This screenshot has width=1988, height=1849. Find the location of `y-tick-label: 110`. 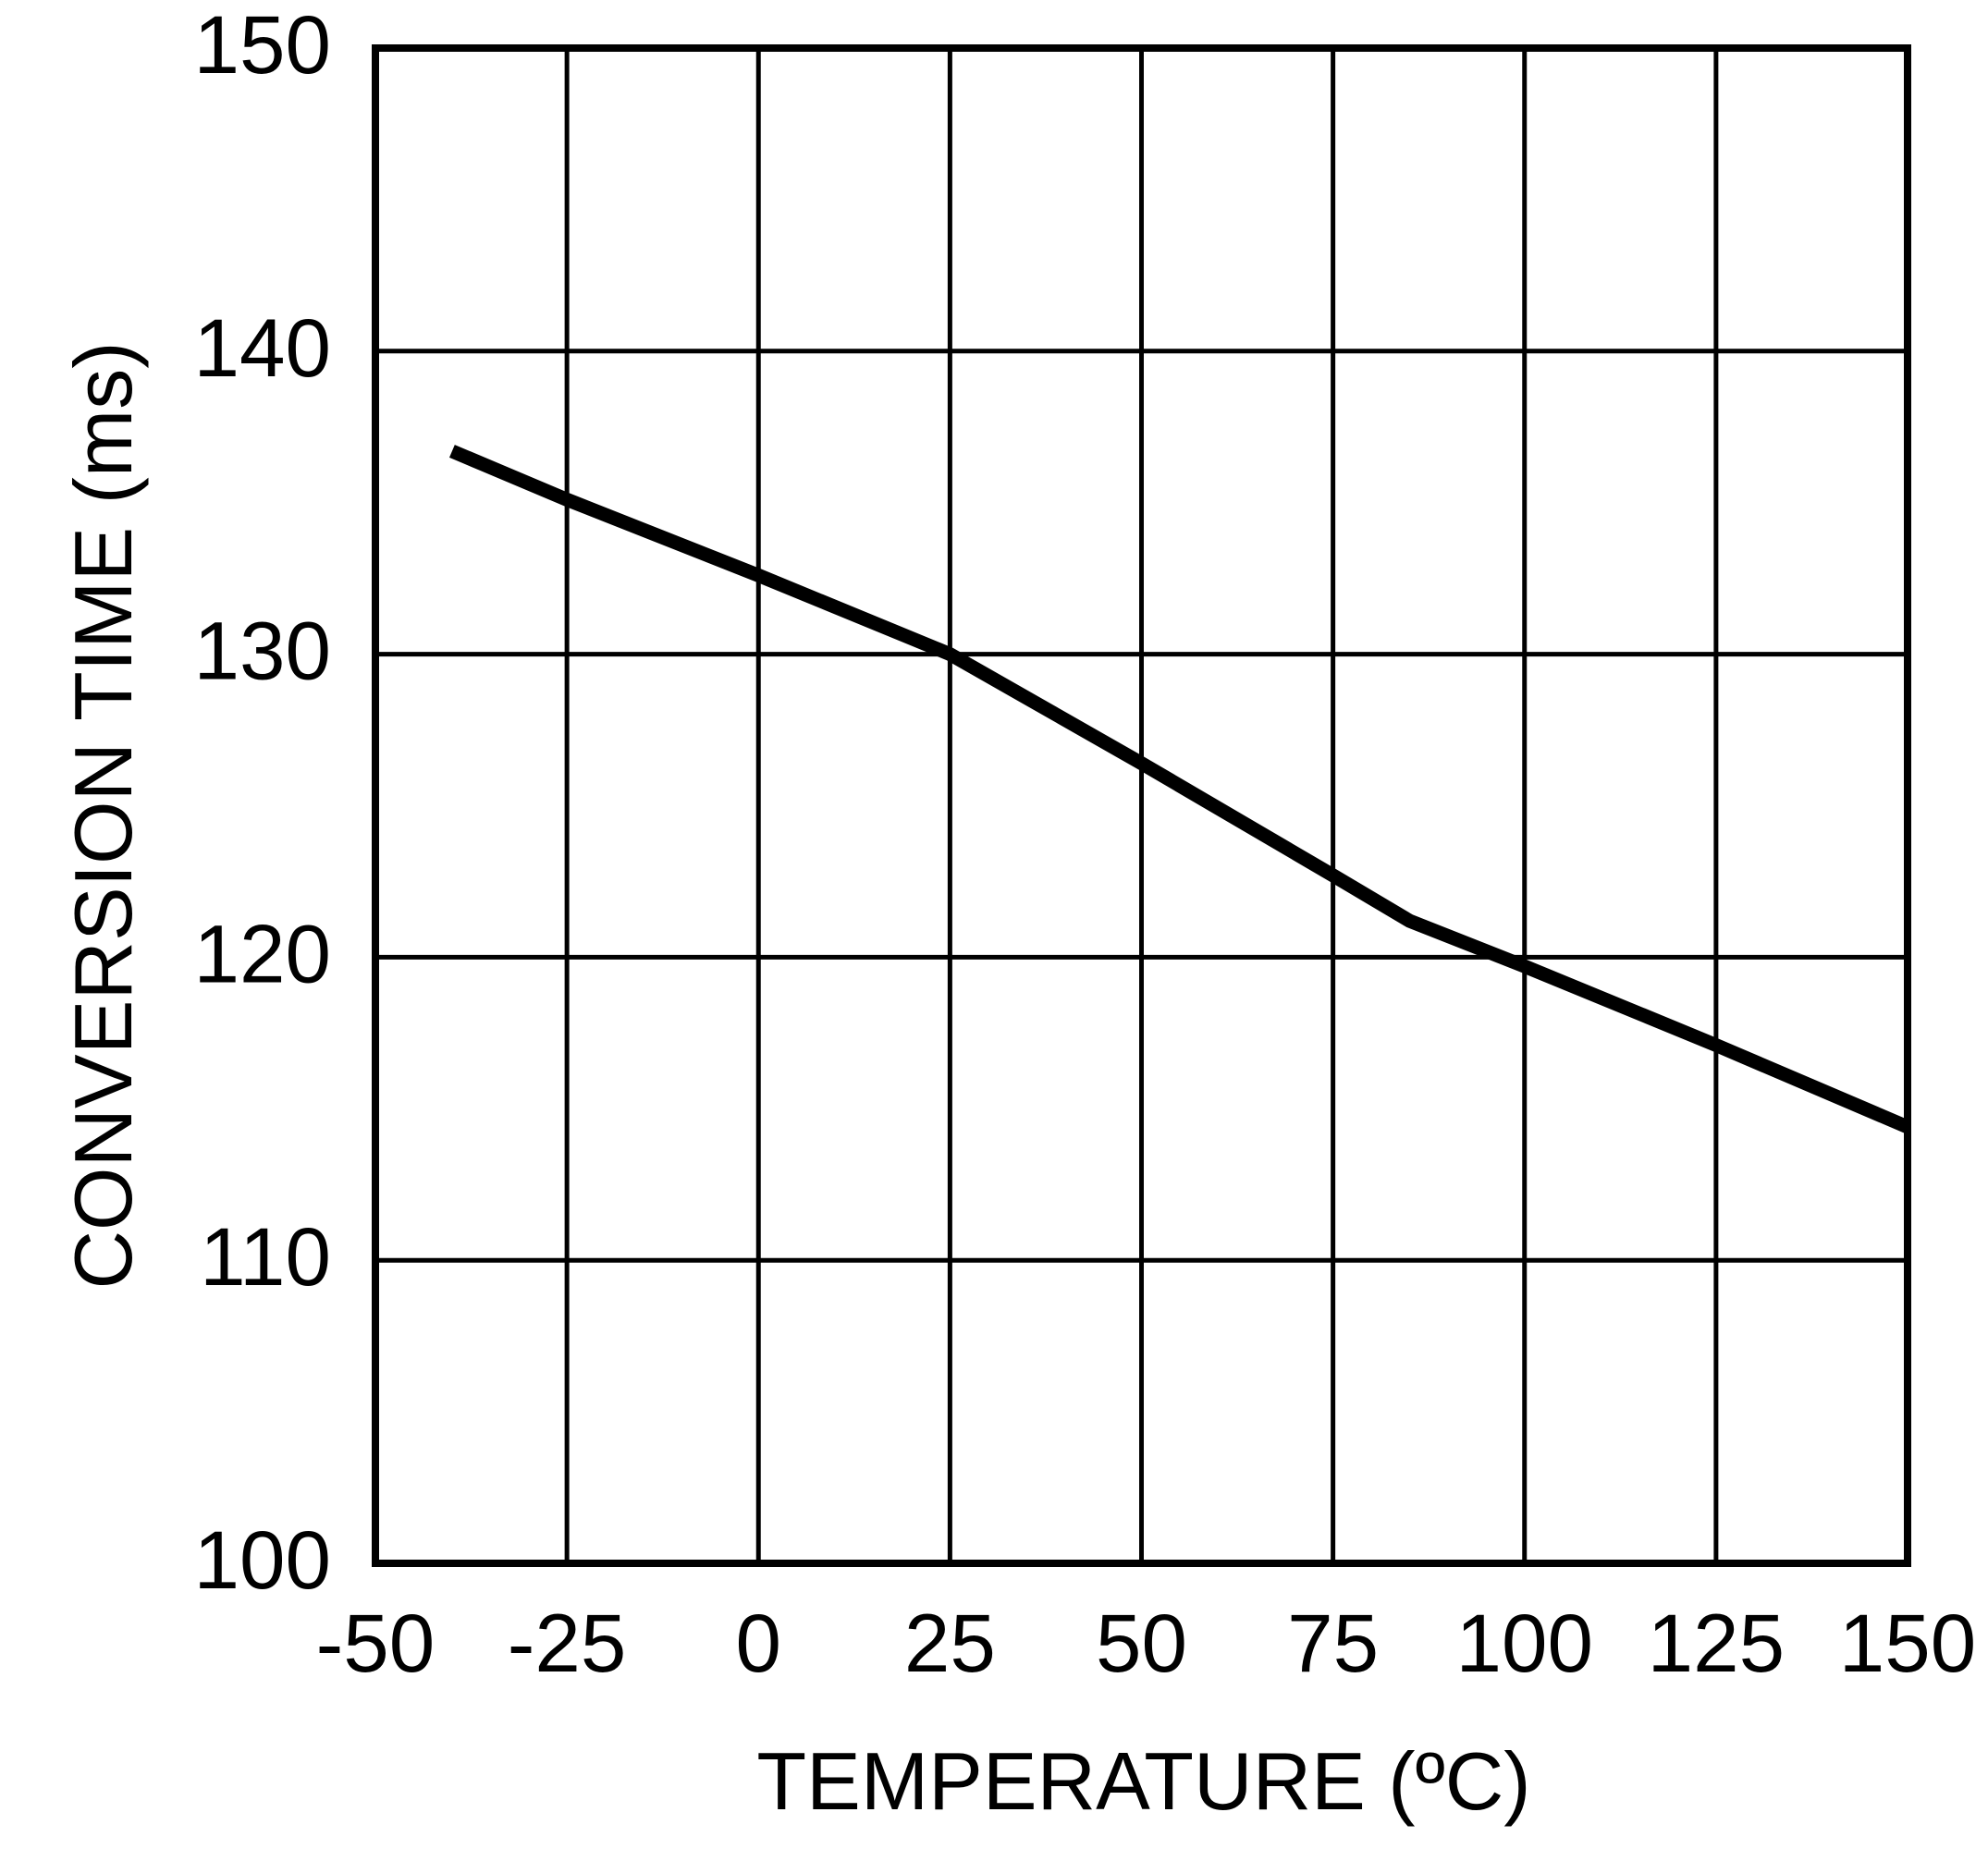

y-tick-label: 110 is located at coordinates (265, 1256).